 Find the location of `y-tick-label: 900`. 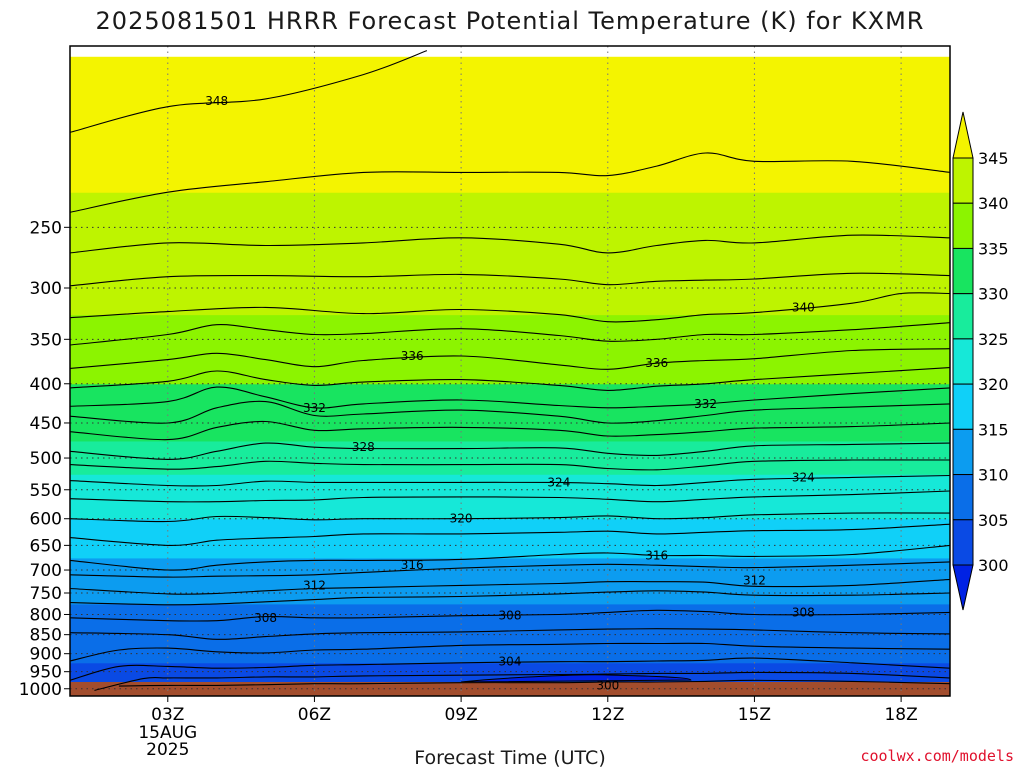

y-tick-label: 900 is located at coordinates (46, 655).